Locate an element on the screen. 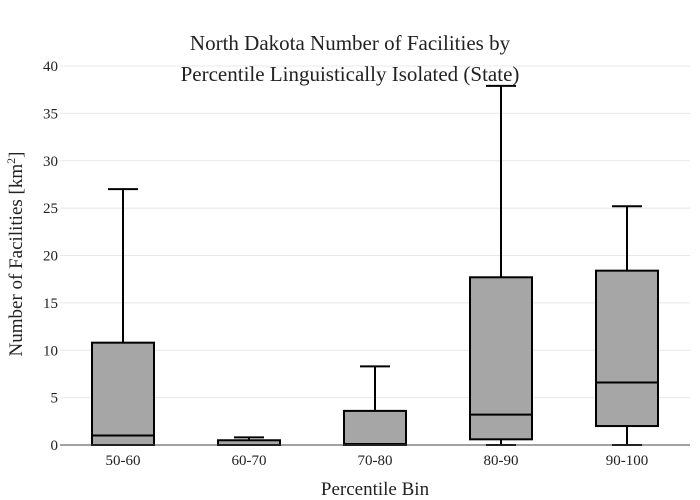 The height and width of the screenshot is (500, 700). x-tick-label: 60-70 is located at coordinates (249, 461).